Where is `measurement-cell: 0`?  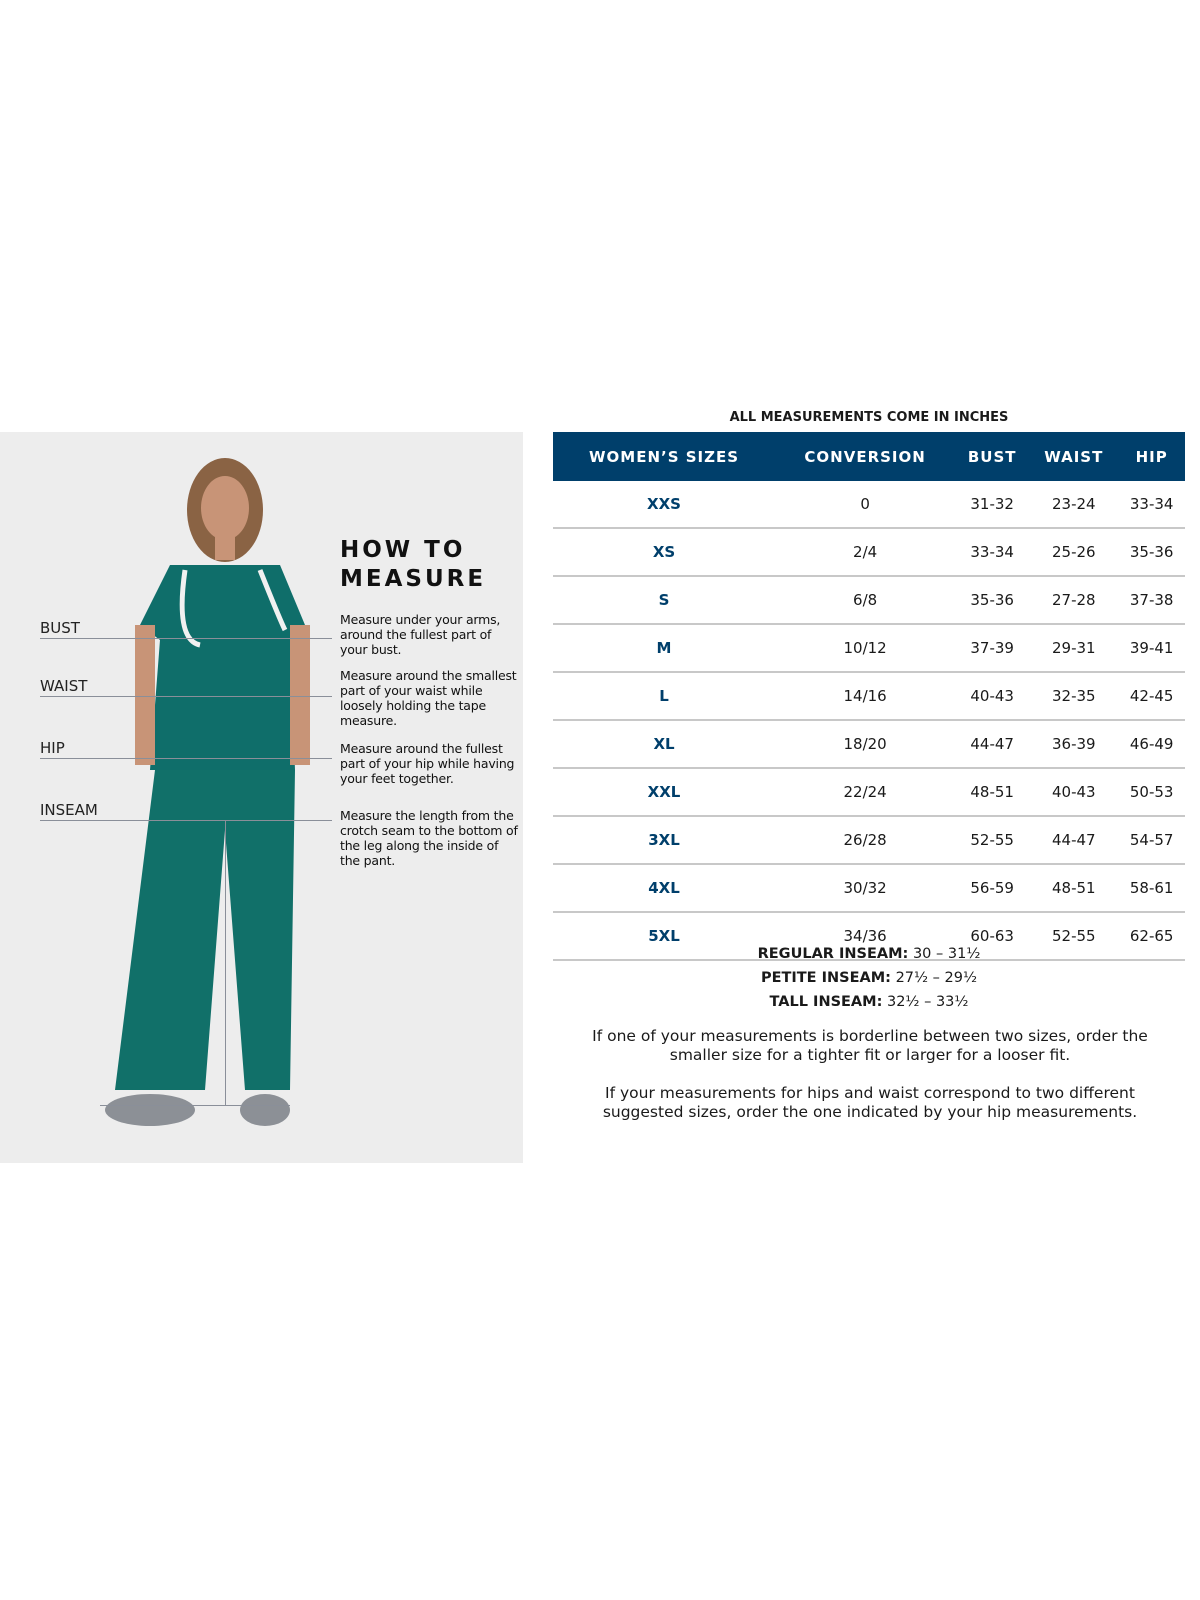 measurement-cell: 0 is located at coordinates (865, 505).